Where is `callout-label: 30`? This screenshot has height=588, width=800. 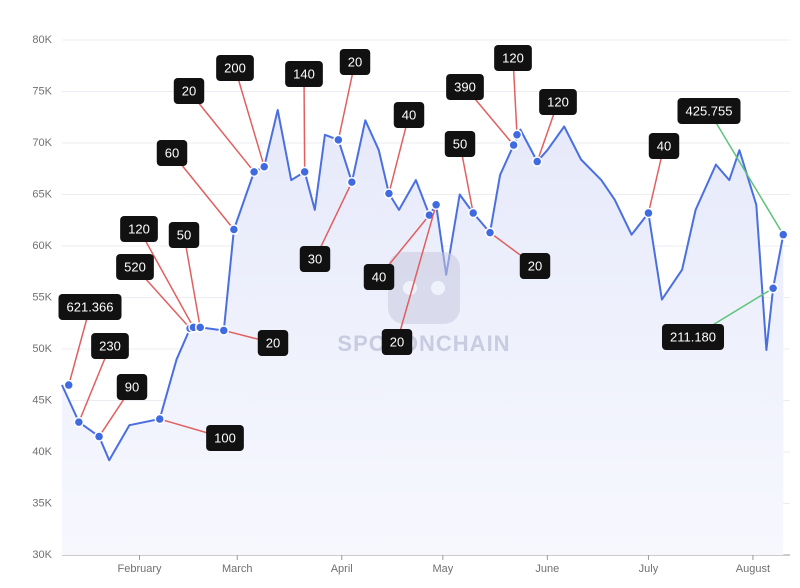
callout-label: 30 is located at coordinates (315, 258).